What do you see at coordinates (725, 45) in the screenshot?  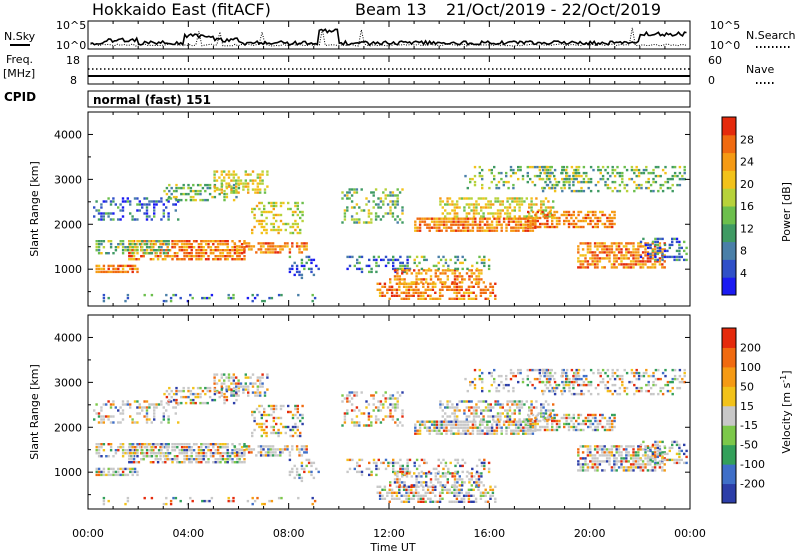 I see `noise-right-tick-bottom: 10^0` at bounding box center [725, 45].